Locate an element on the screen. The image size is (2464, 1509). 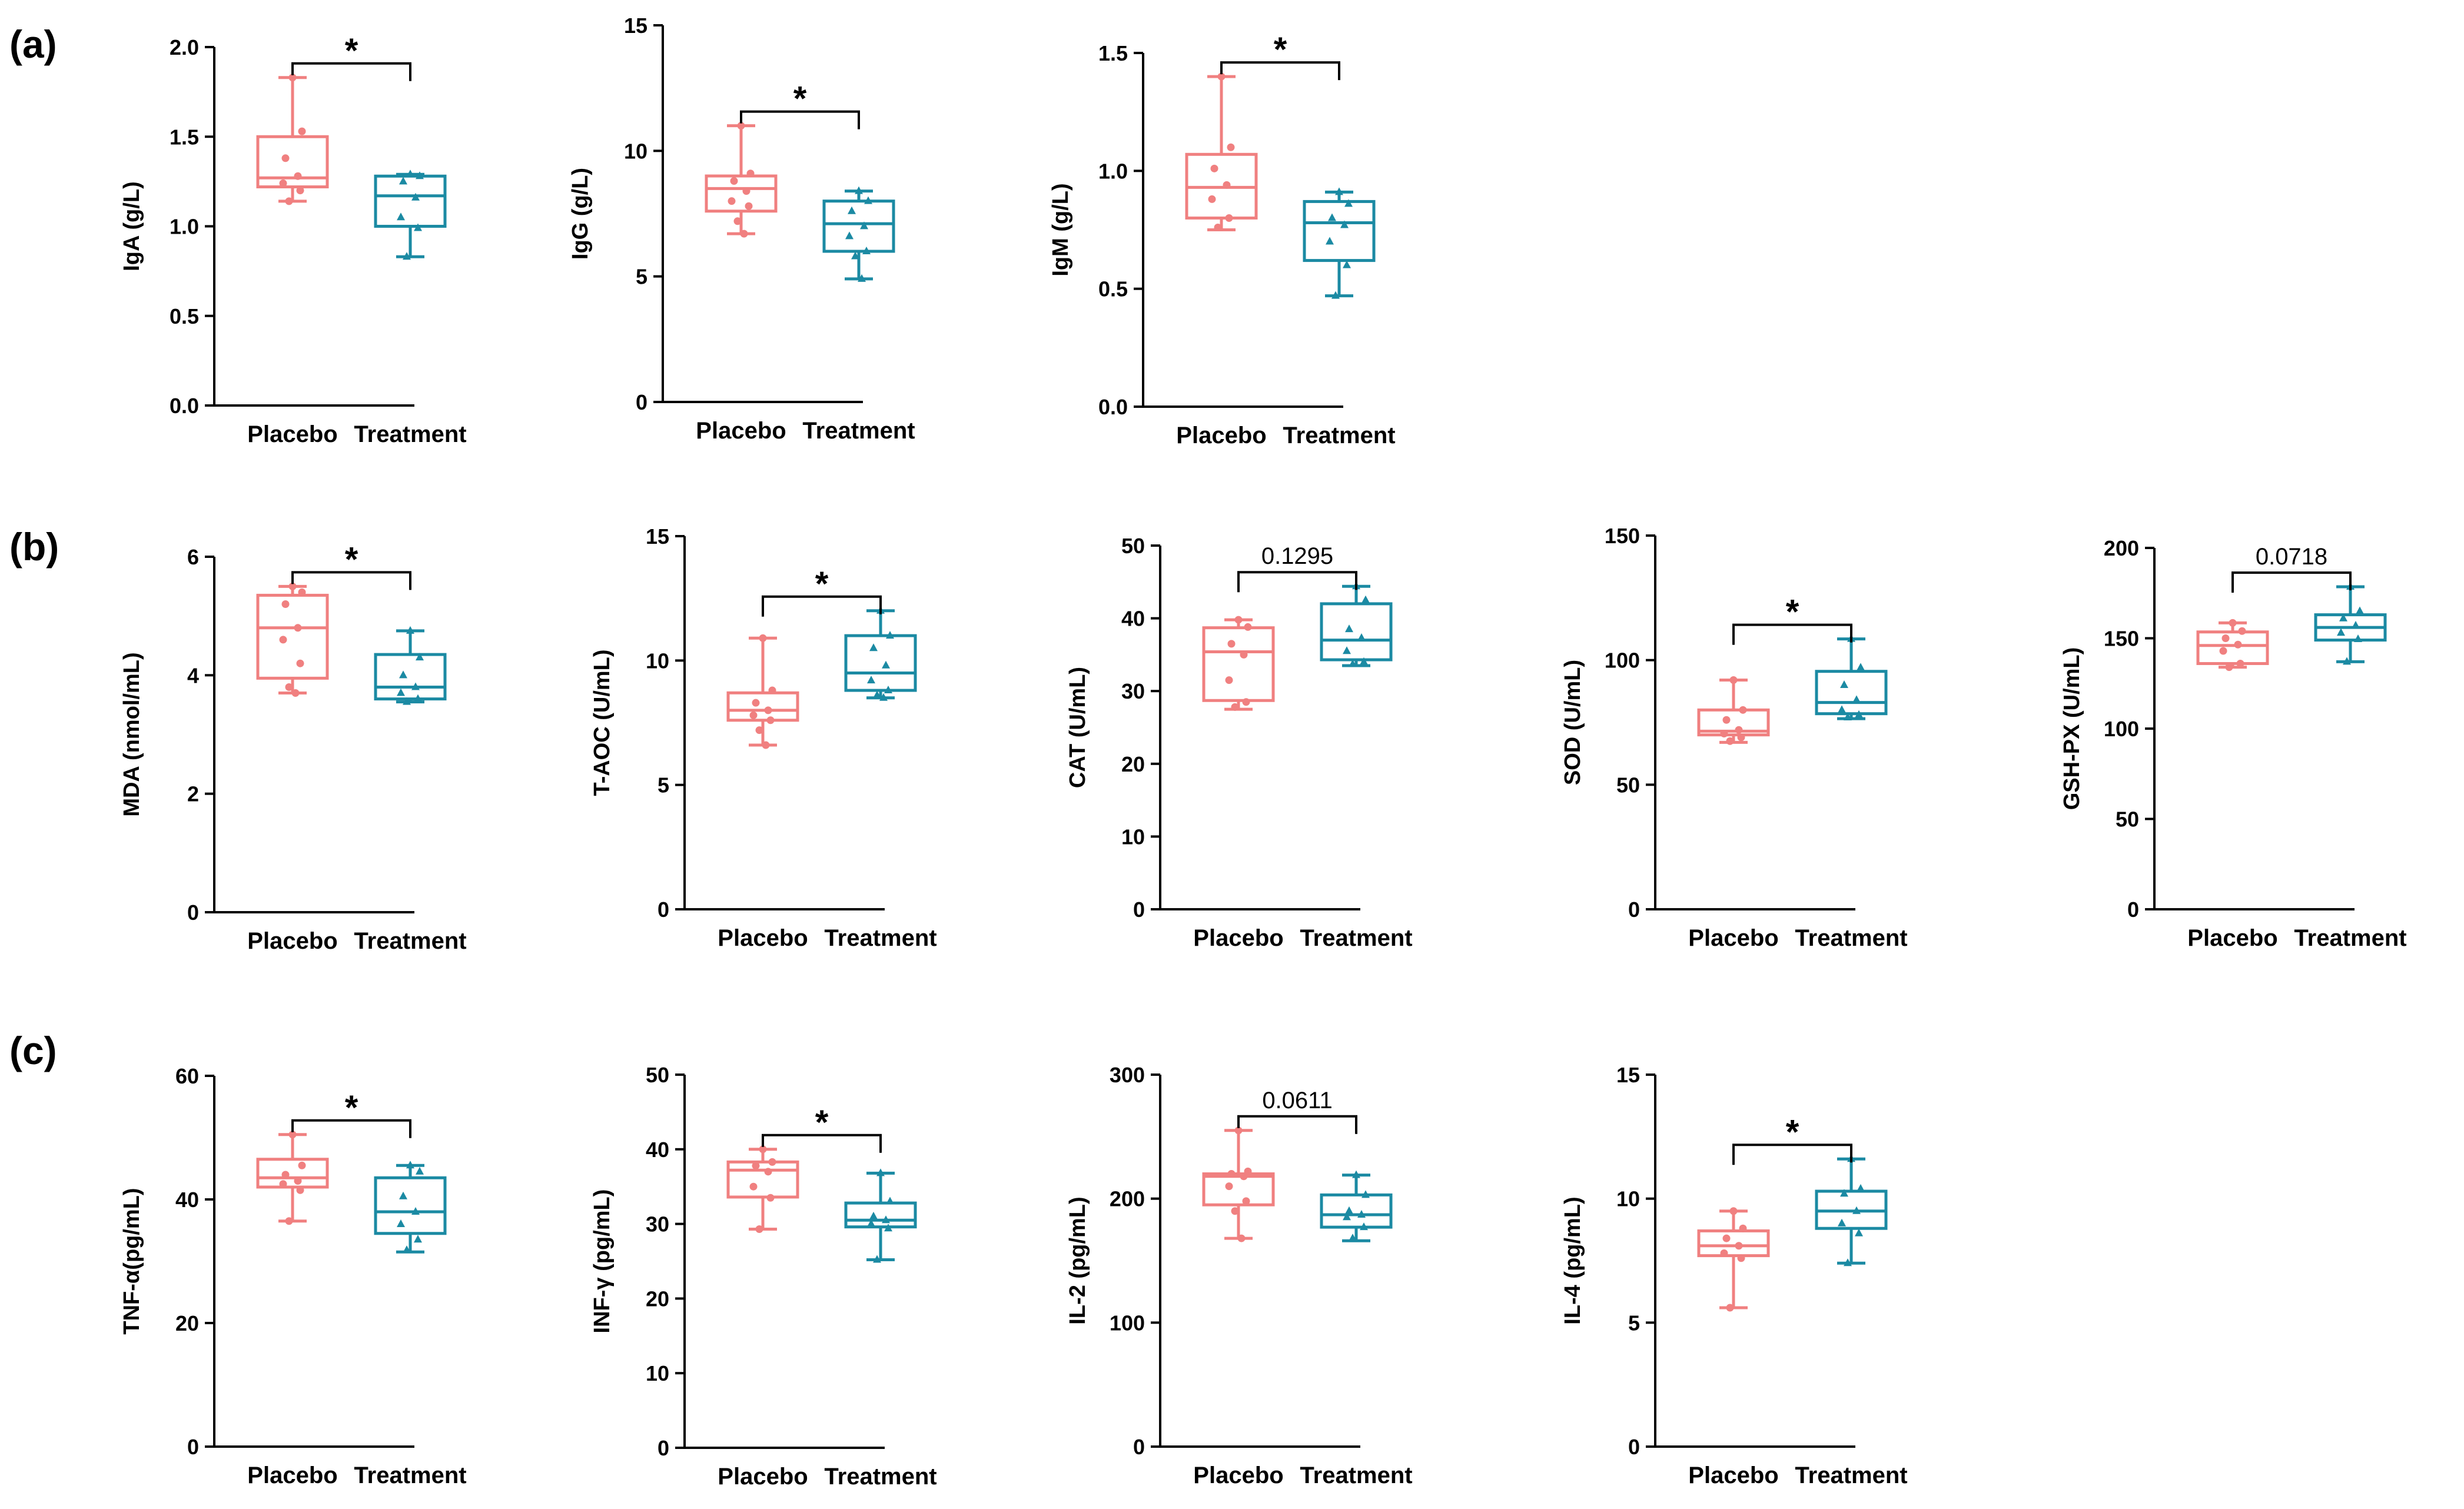
y-tick-label: 1.5 is located at coordinates (185, 137).